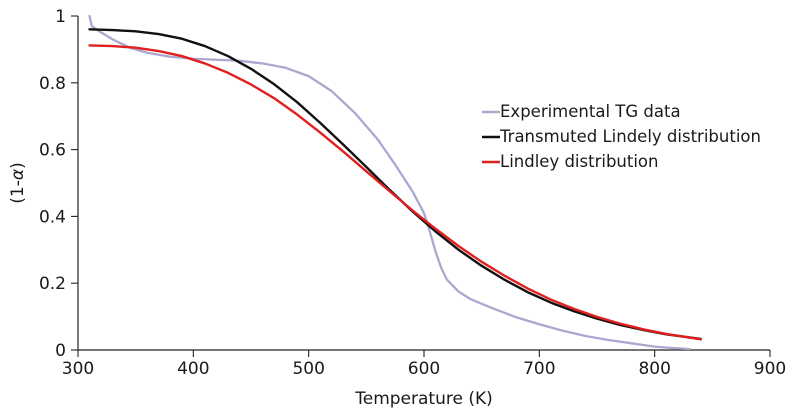  What do you see at coordinates (590, 111) in the screenshot?
I see `legend-label-1: Experimental TG data` at bounding box center [590, 111].